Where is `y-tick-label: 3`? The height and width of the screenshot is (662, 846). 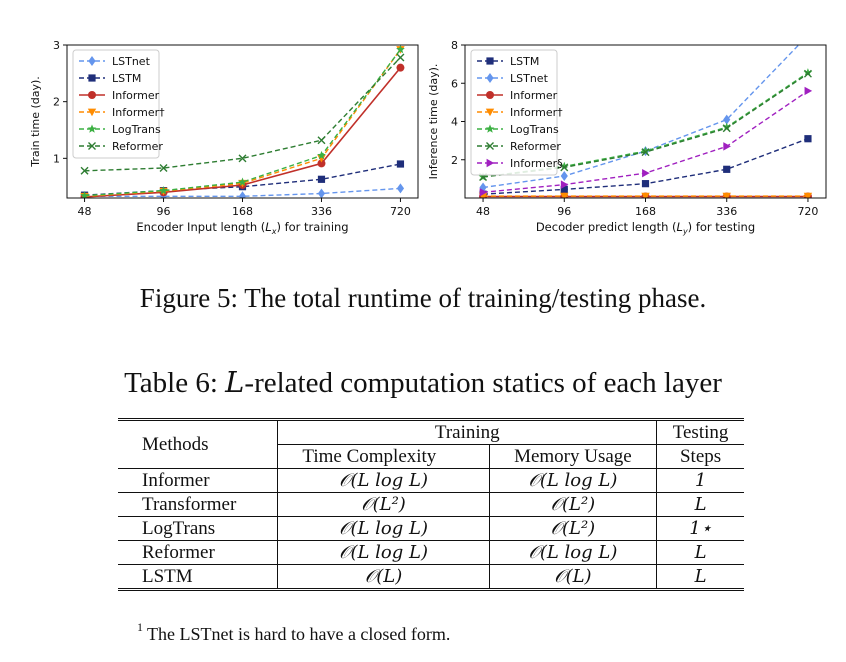
y-tick-label: 3 is located at coordinates (56, 45).